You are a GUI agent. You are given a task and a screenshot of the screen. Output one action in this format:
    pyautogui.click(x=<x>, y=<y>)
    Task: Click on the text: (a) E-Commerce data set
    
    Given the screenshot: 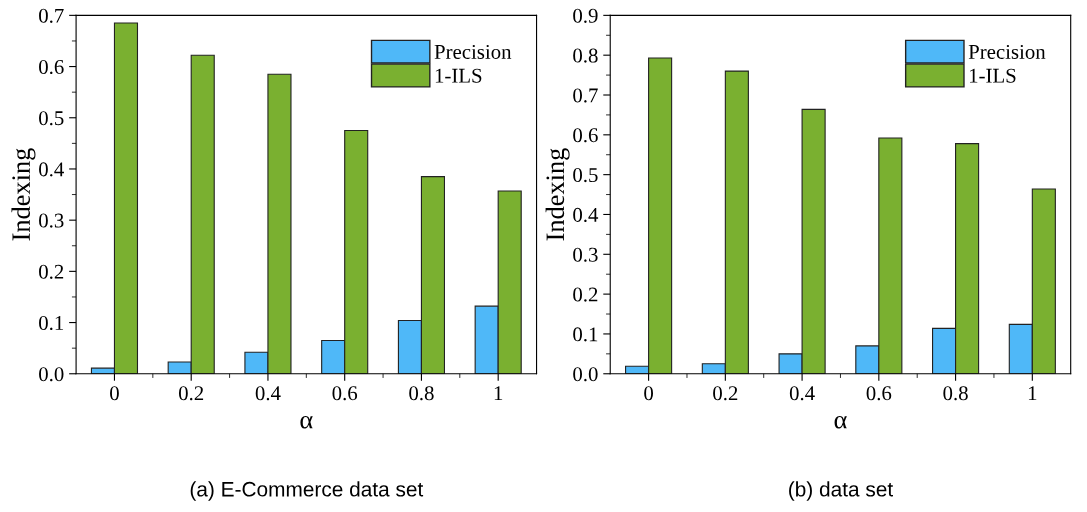 What is the action you would take?
    pyautogui.click(x=307, y=491)
    